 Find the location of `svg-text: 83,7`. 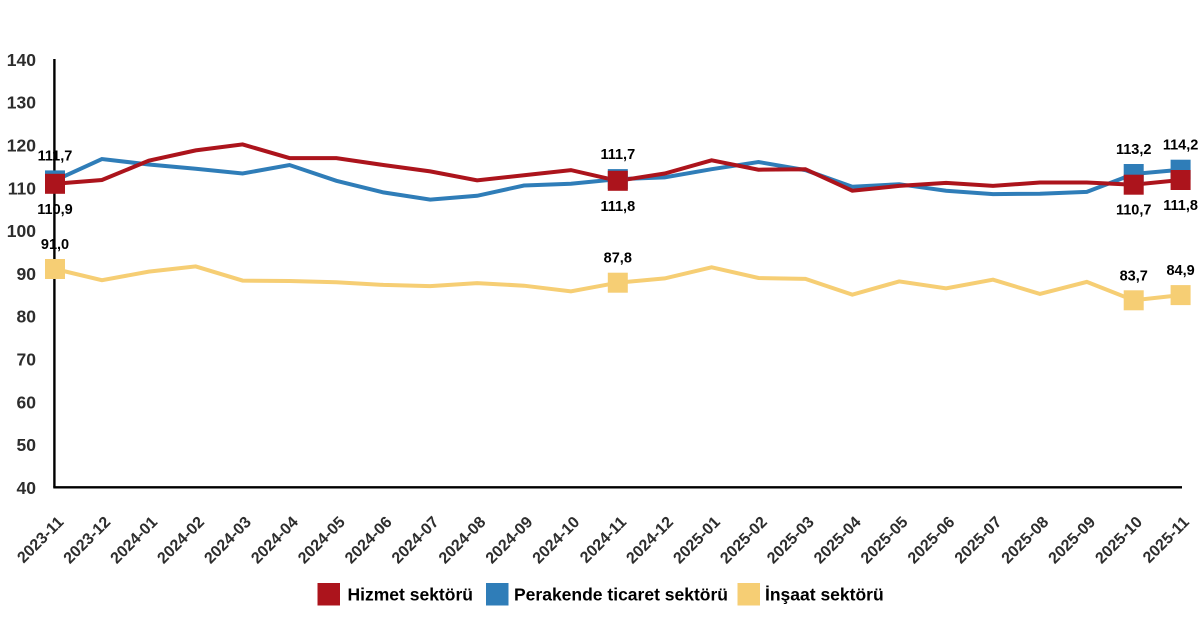

svg-text: 83,7 is located at coordinates (1134, 276).